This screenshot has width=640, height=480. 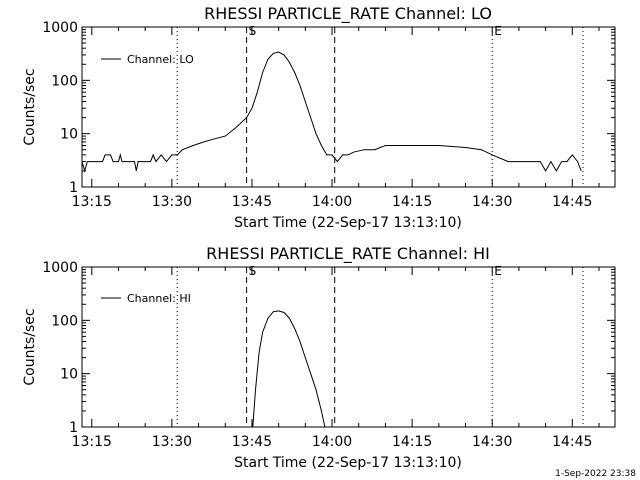 What do you see at coordinates (492, 202) in the screenshot?
I see `x-tick-label-lo: 14:30` at bounding box center [492, 202].